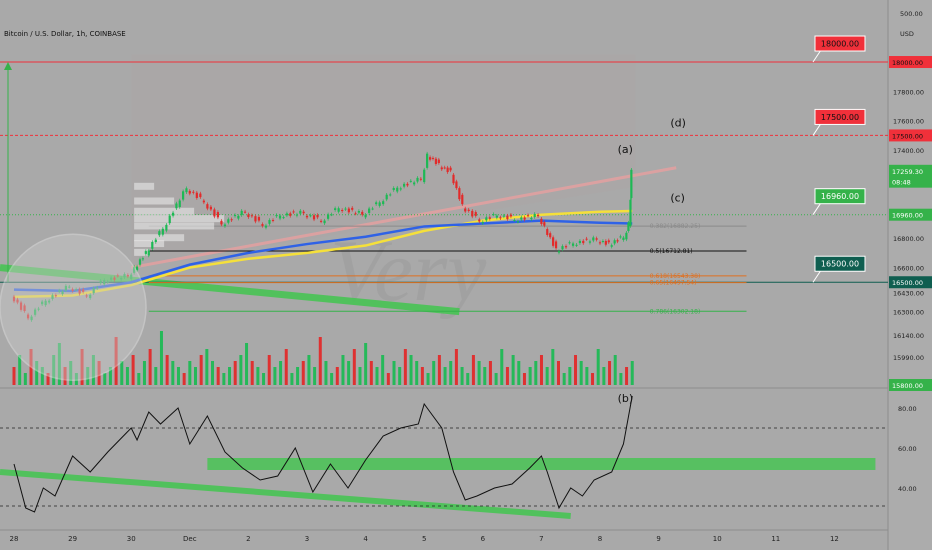 The height and width of the screenshot is (550, 932). Describe the element at coordinates (248, 539) in the screenshot. I see `time-tick: 2` at that location.